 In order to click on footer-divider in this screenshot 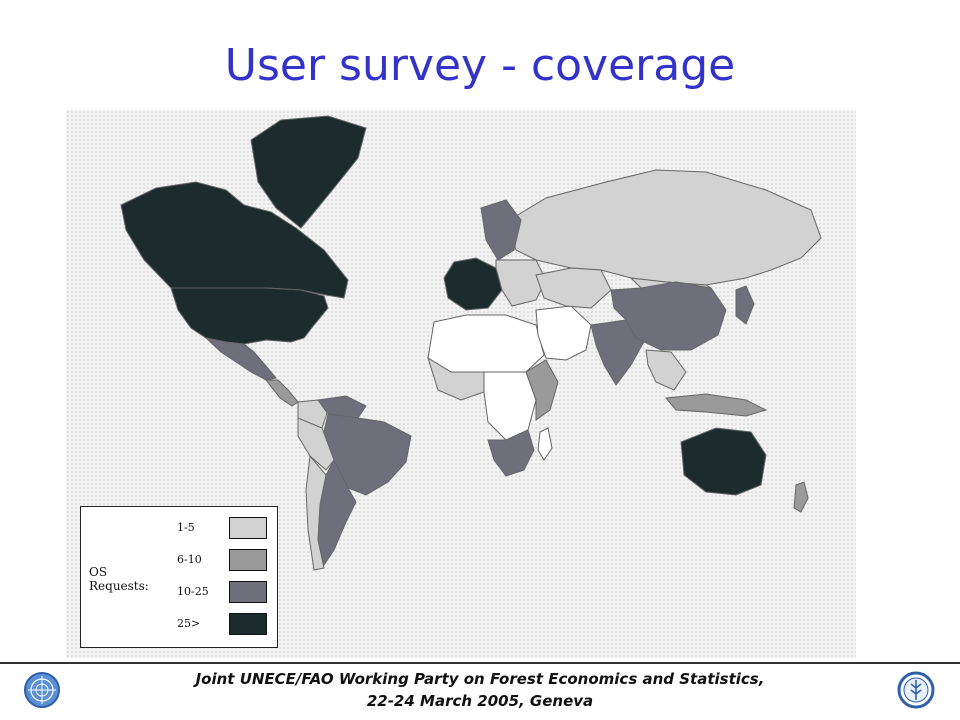, I will do `click(480, 663)`.